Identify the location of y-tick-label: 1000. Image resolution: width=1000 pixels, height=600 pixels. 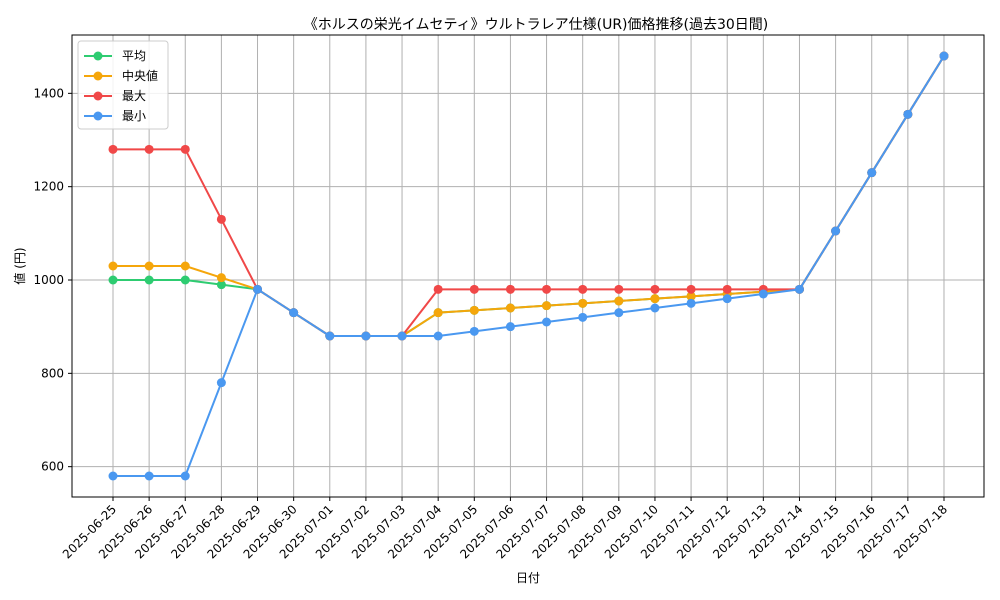
(48, 280).